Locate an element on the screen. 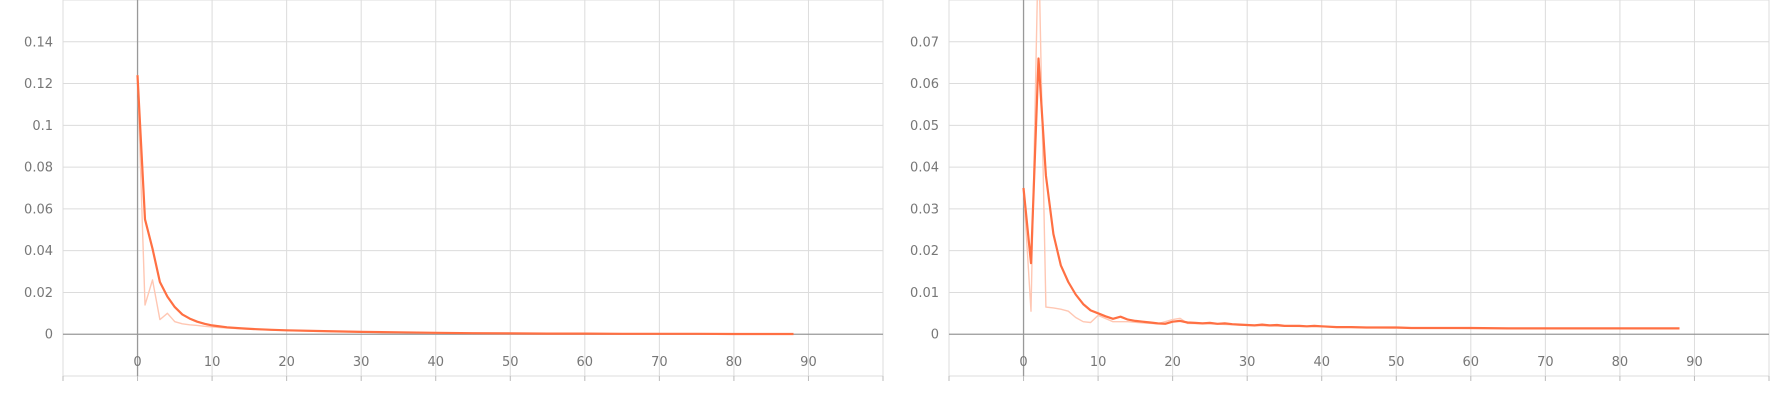  y-tick-label: 0.12 is located at coordinates (38, 84).